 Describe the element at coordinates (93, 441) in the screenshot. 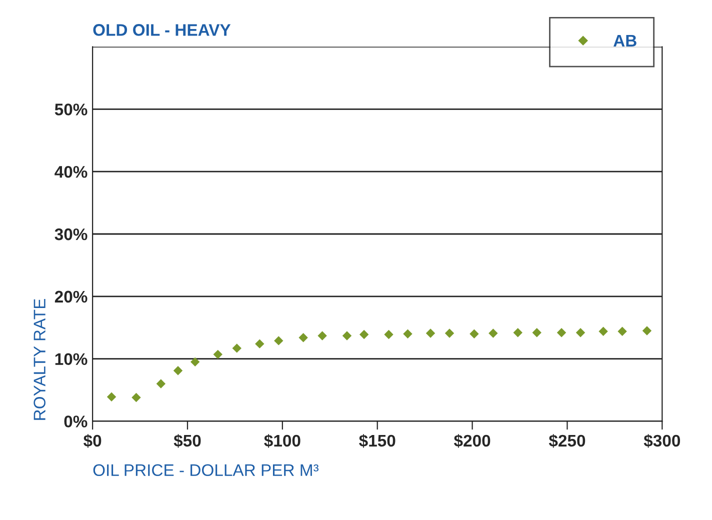

I see `x-tick-label: $0` at that location.